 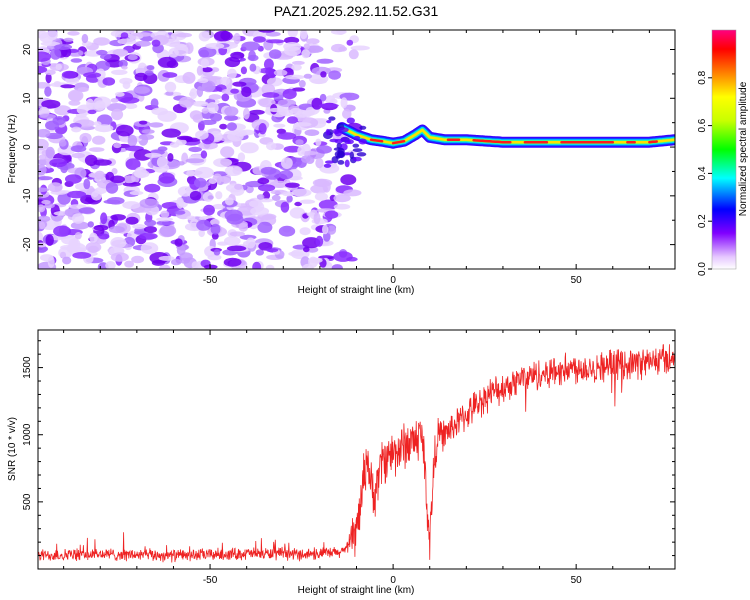 I want to click on snr-y-tick-label: 1000, so click(x=27, y=434).